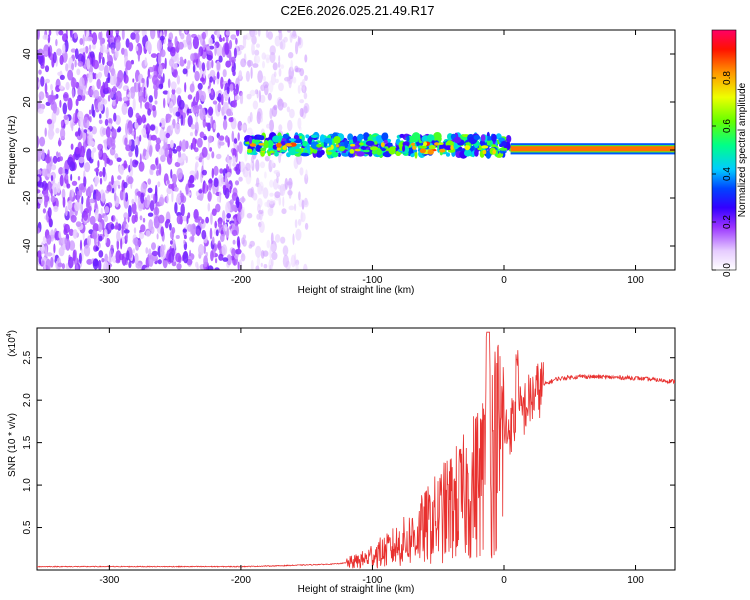 This screenshot has height=600, width=750. What do you see at coordinates (356, 589) in the screenshot?
I see `snr-x-label: Height of straight line (km)` at bounding box center [356, 589].